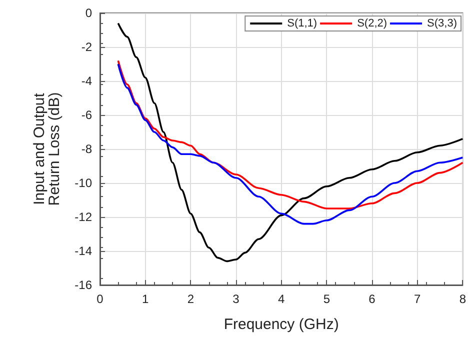  I want to click on x-tick-label: 7, so click(417, 299).